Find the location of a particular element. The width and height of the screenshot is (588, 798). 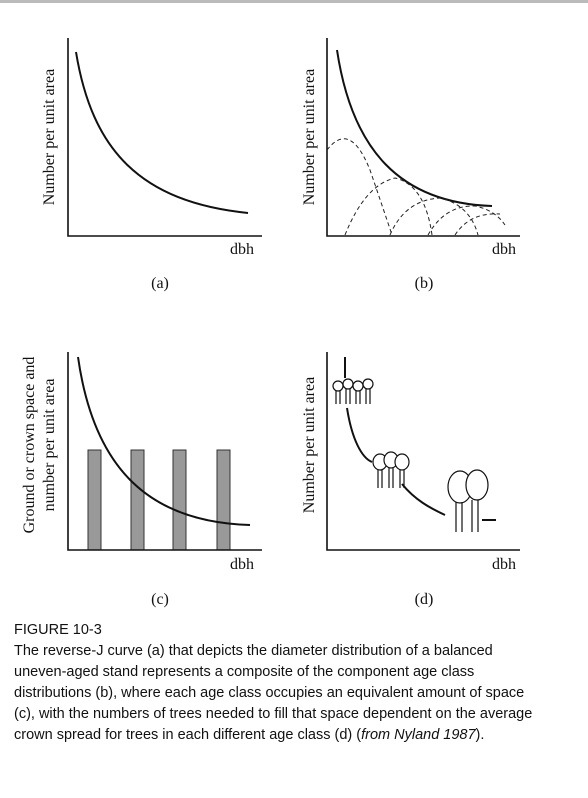

top-border is located at coordinates (294, 1).